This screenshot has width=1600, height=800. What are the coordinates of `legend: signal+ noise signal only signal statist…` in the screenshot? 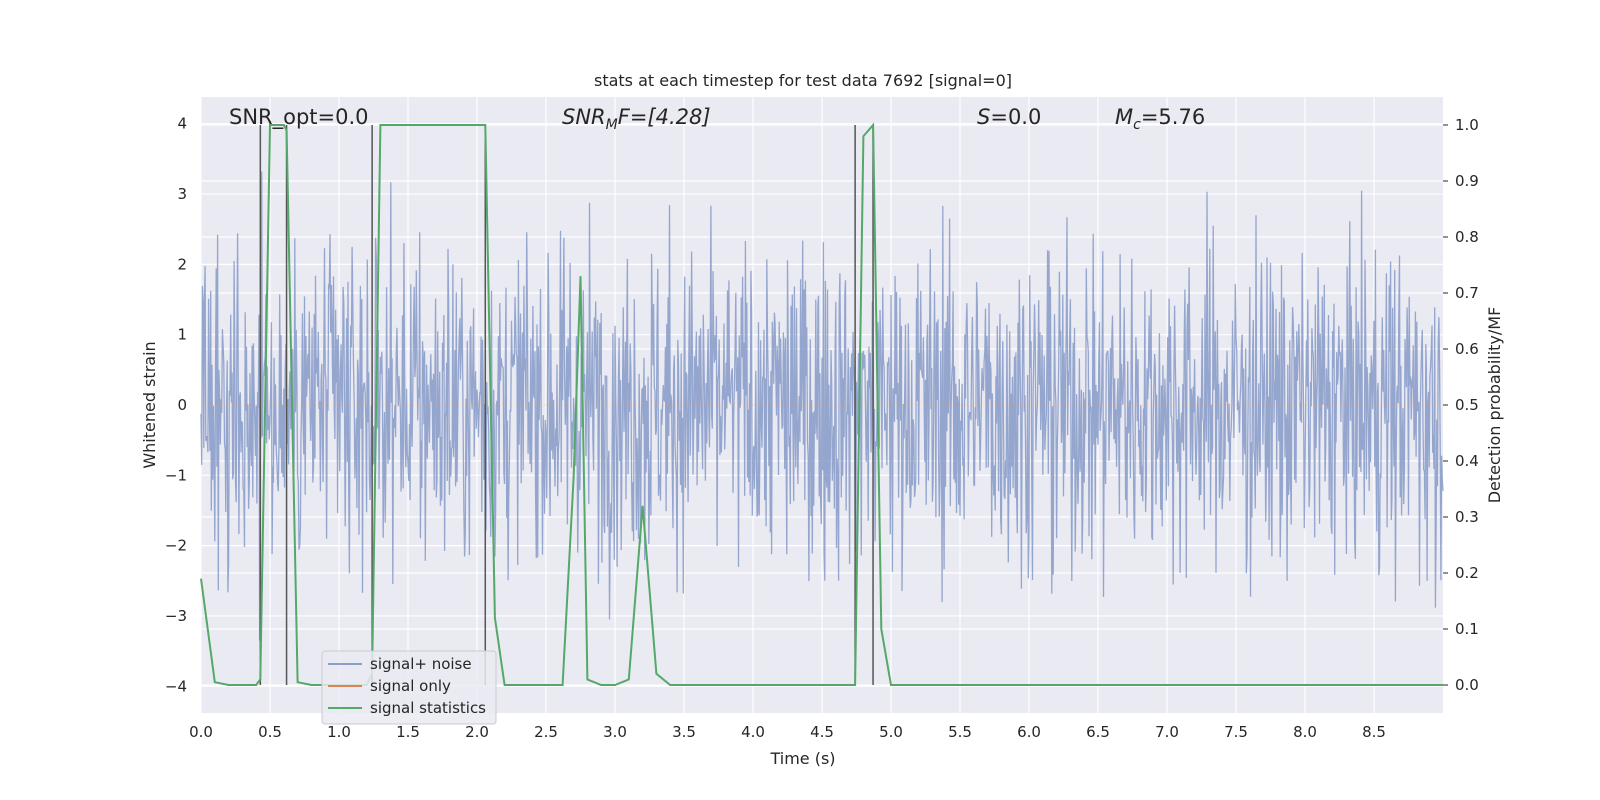 It's located at (409, 687).